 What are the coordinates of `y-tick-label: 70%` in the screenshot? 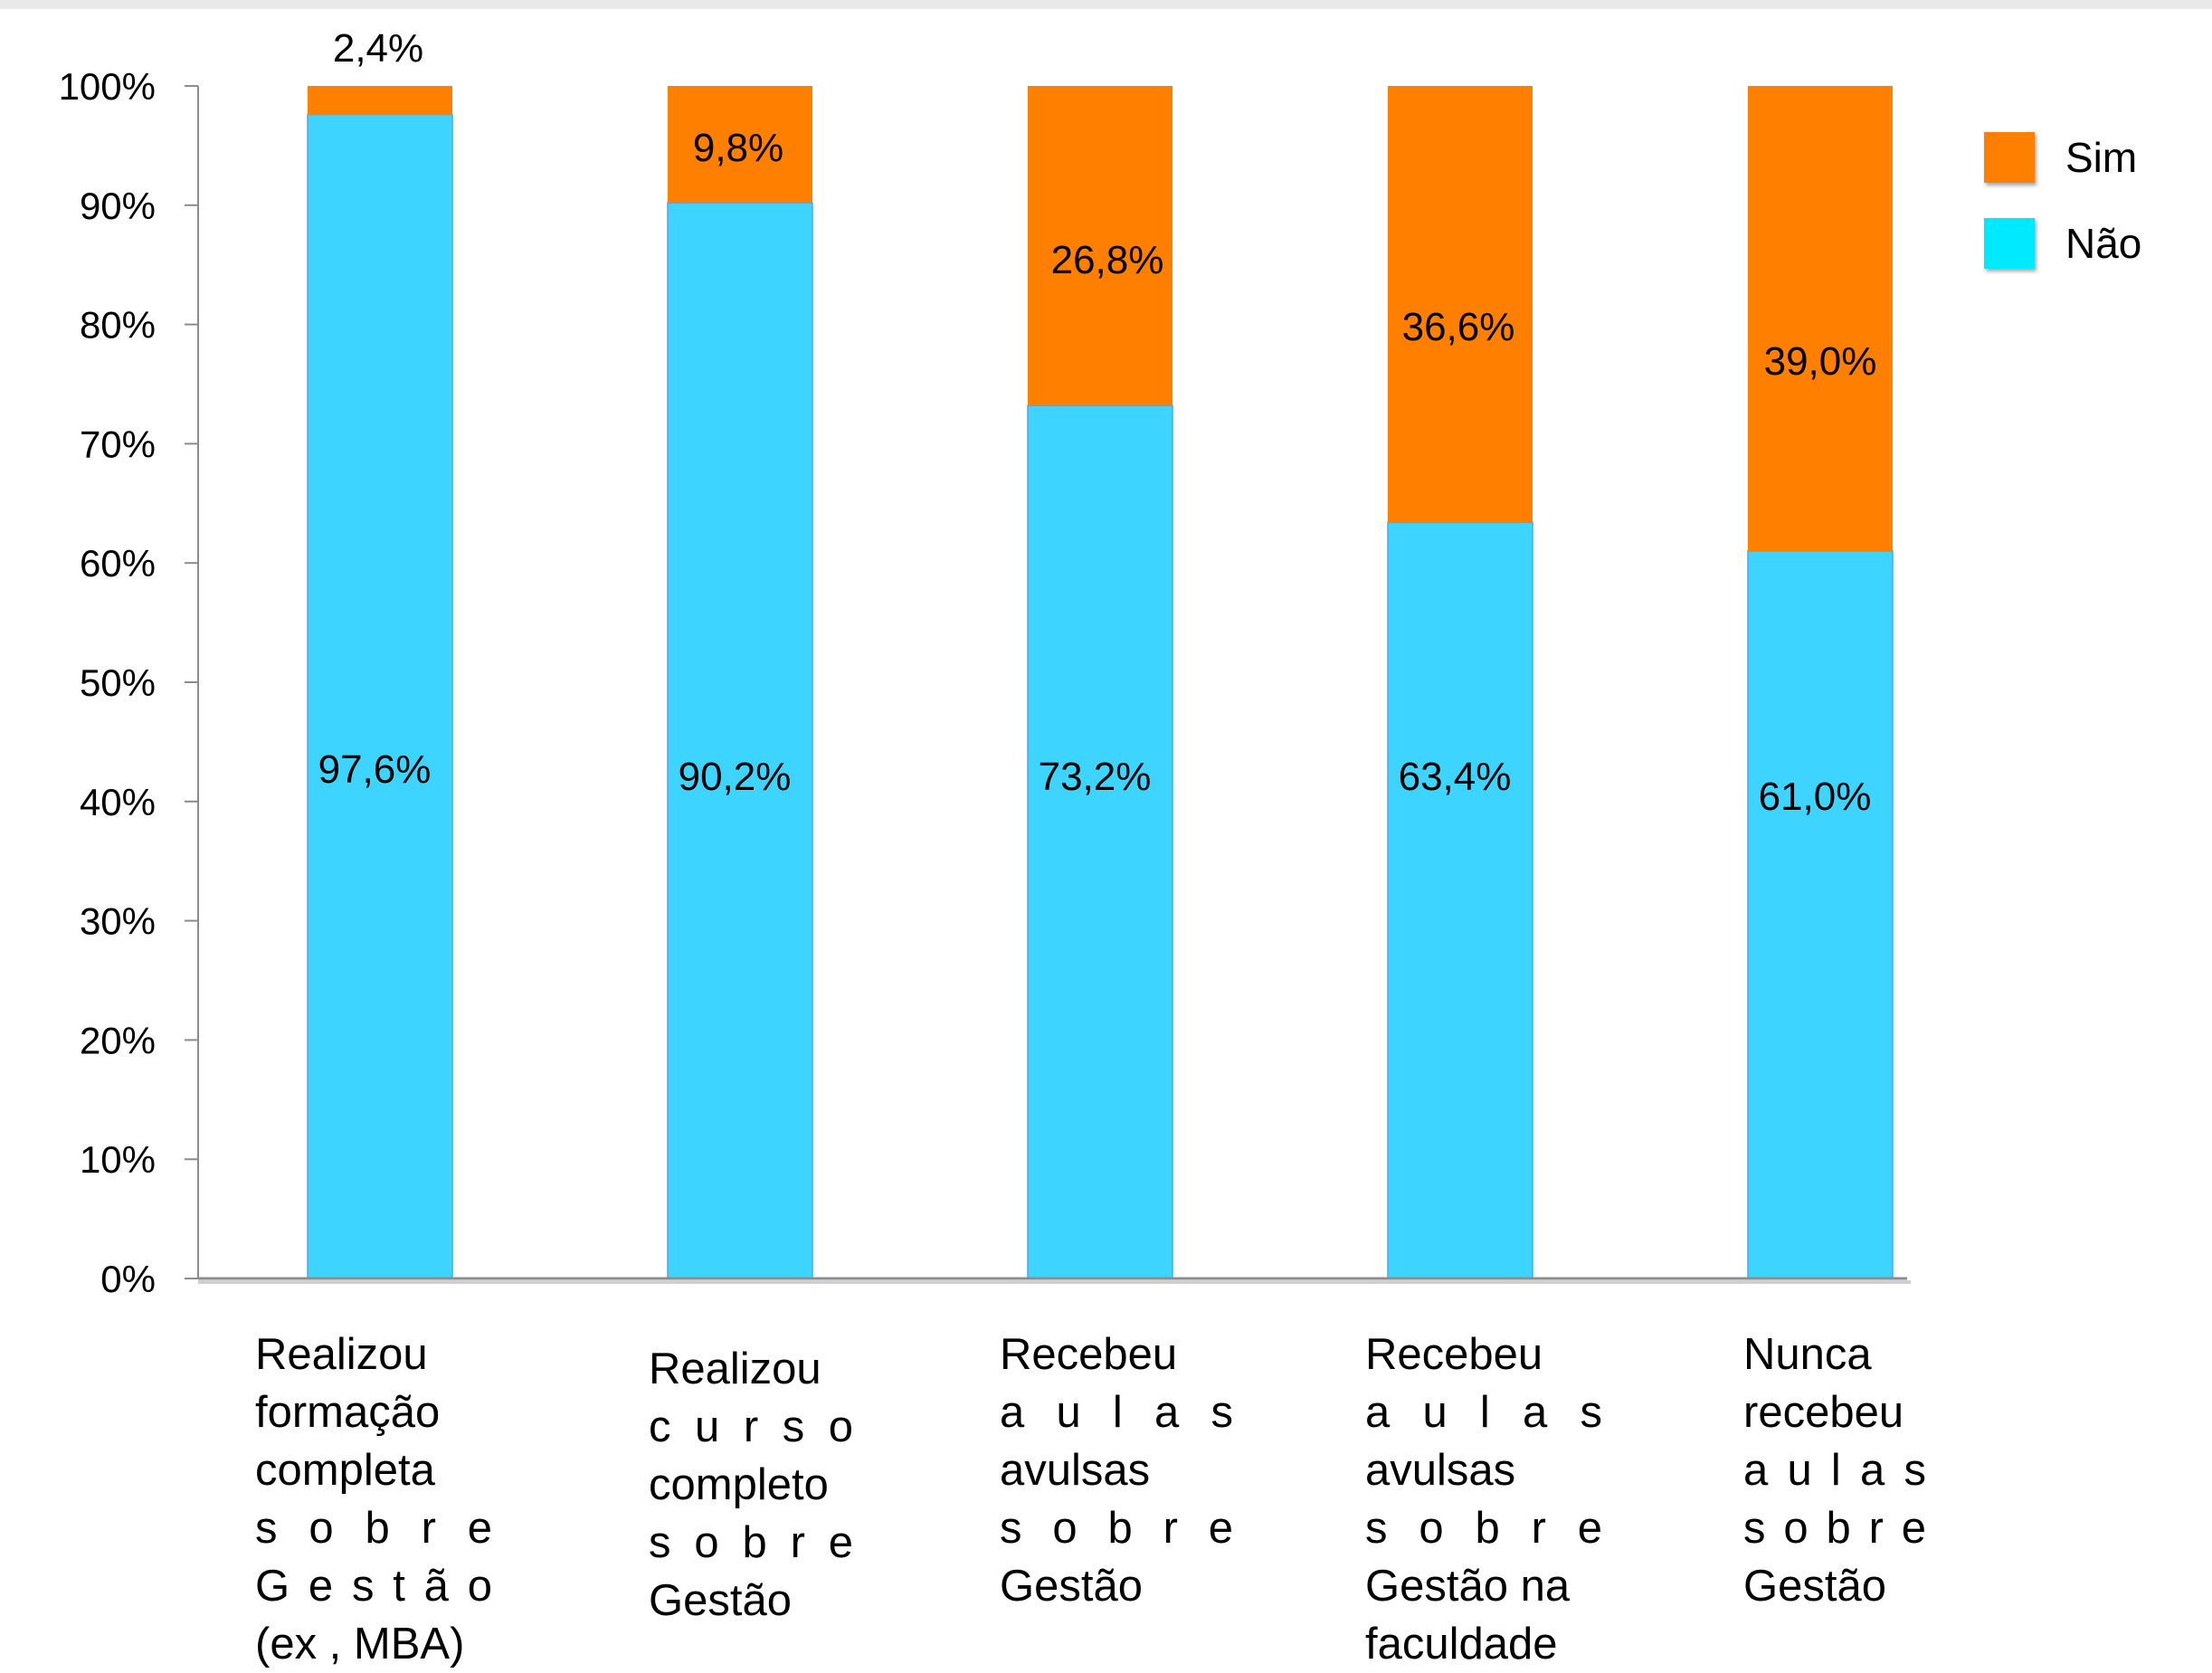 It's located at (118, 444).